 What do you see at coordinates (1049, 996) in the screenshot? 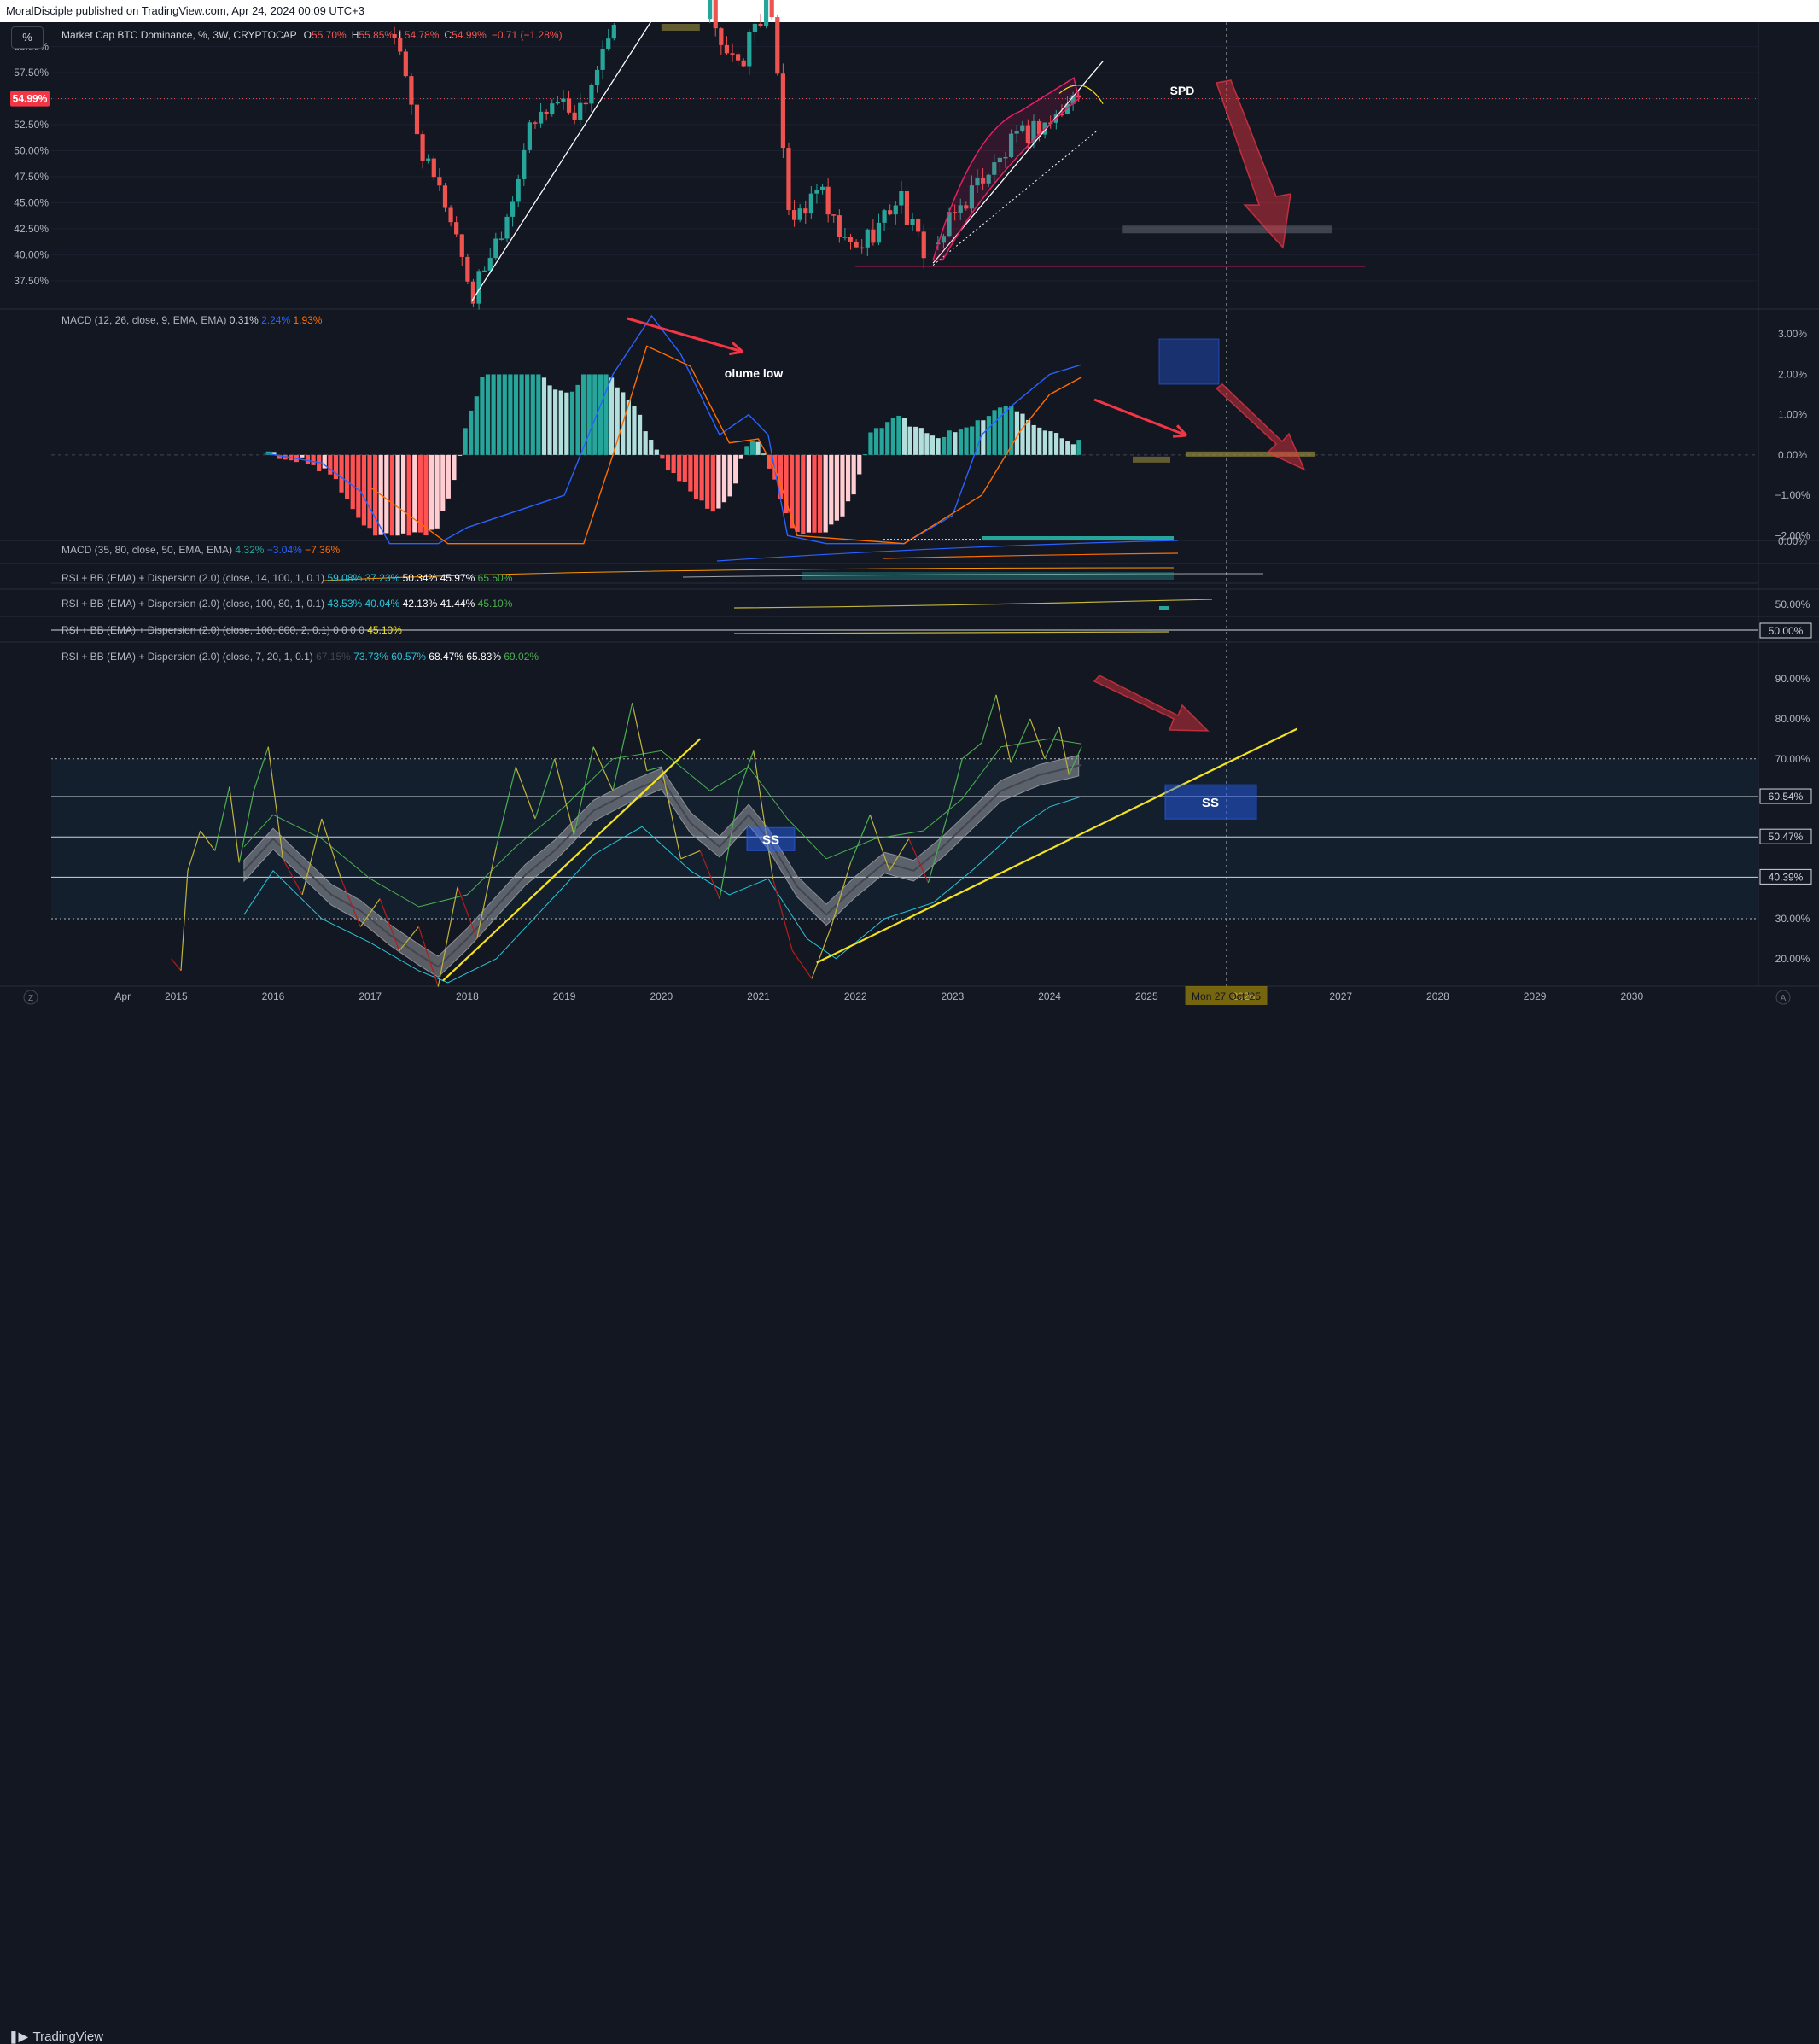
I see `time-axis-label: 2024` at bounding box center [1049, 996].